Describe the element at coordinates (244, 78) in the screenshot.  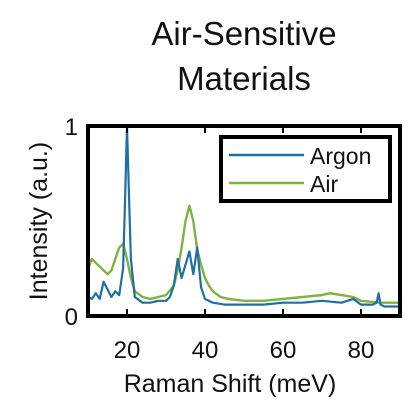
I see `chart-title-line-2: Materials` at that location.